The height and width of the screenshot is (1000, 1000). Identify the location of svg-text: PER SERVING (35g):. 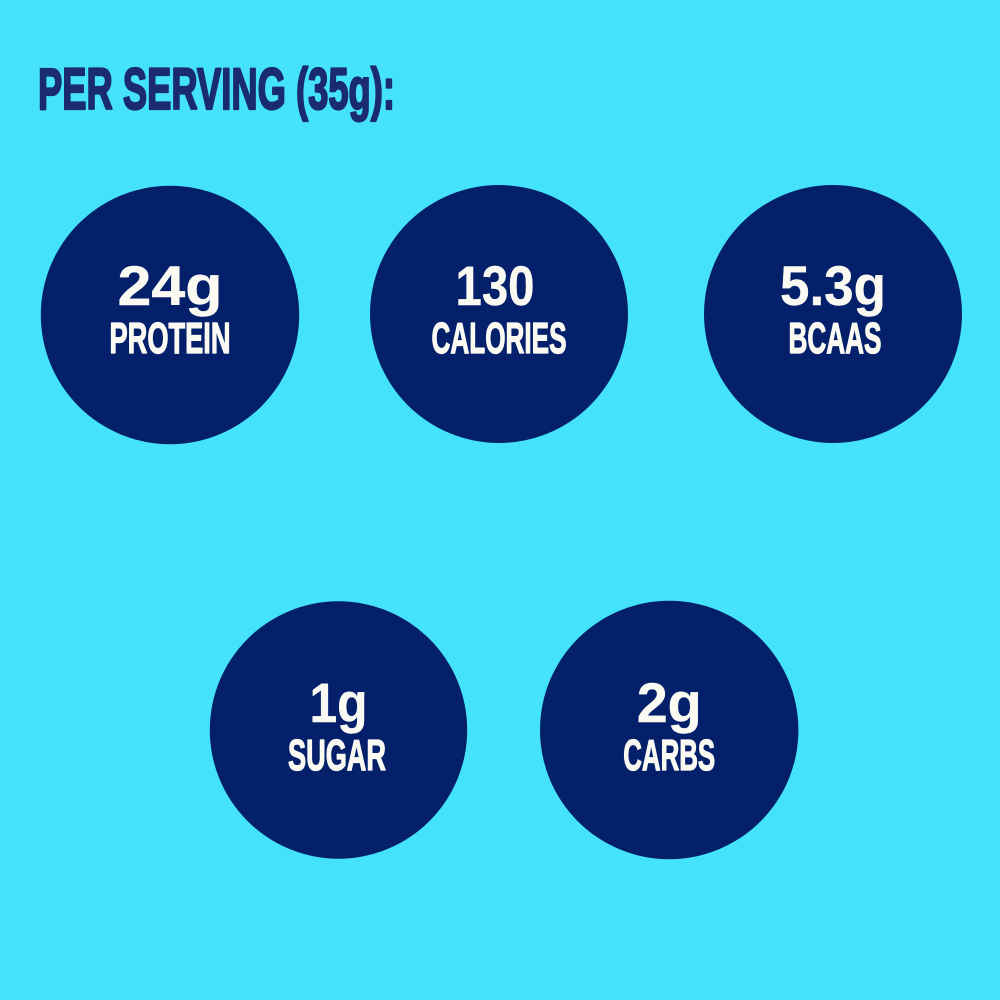
(216, 89).